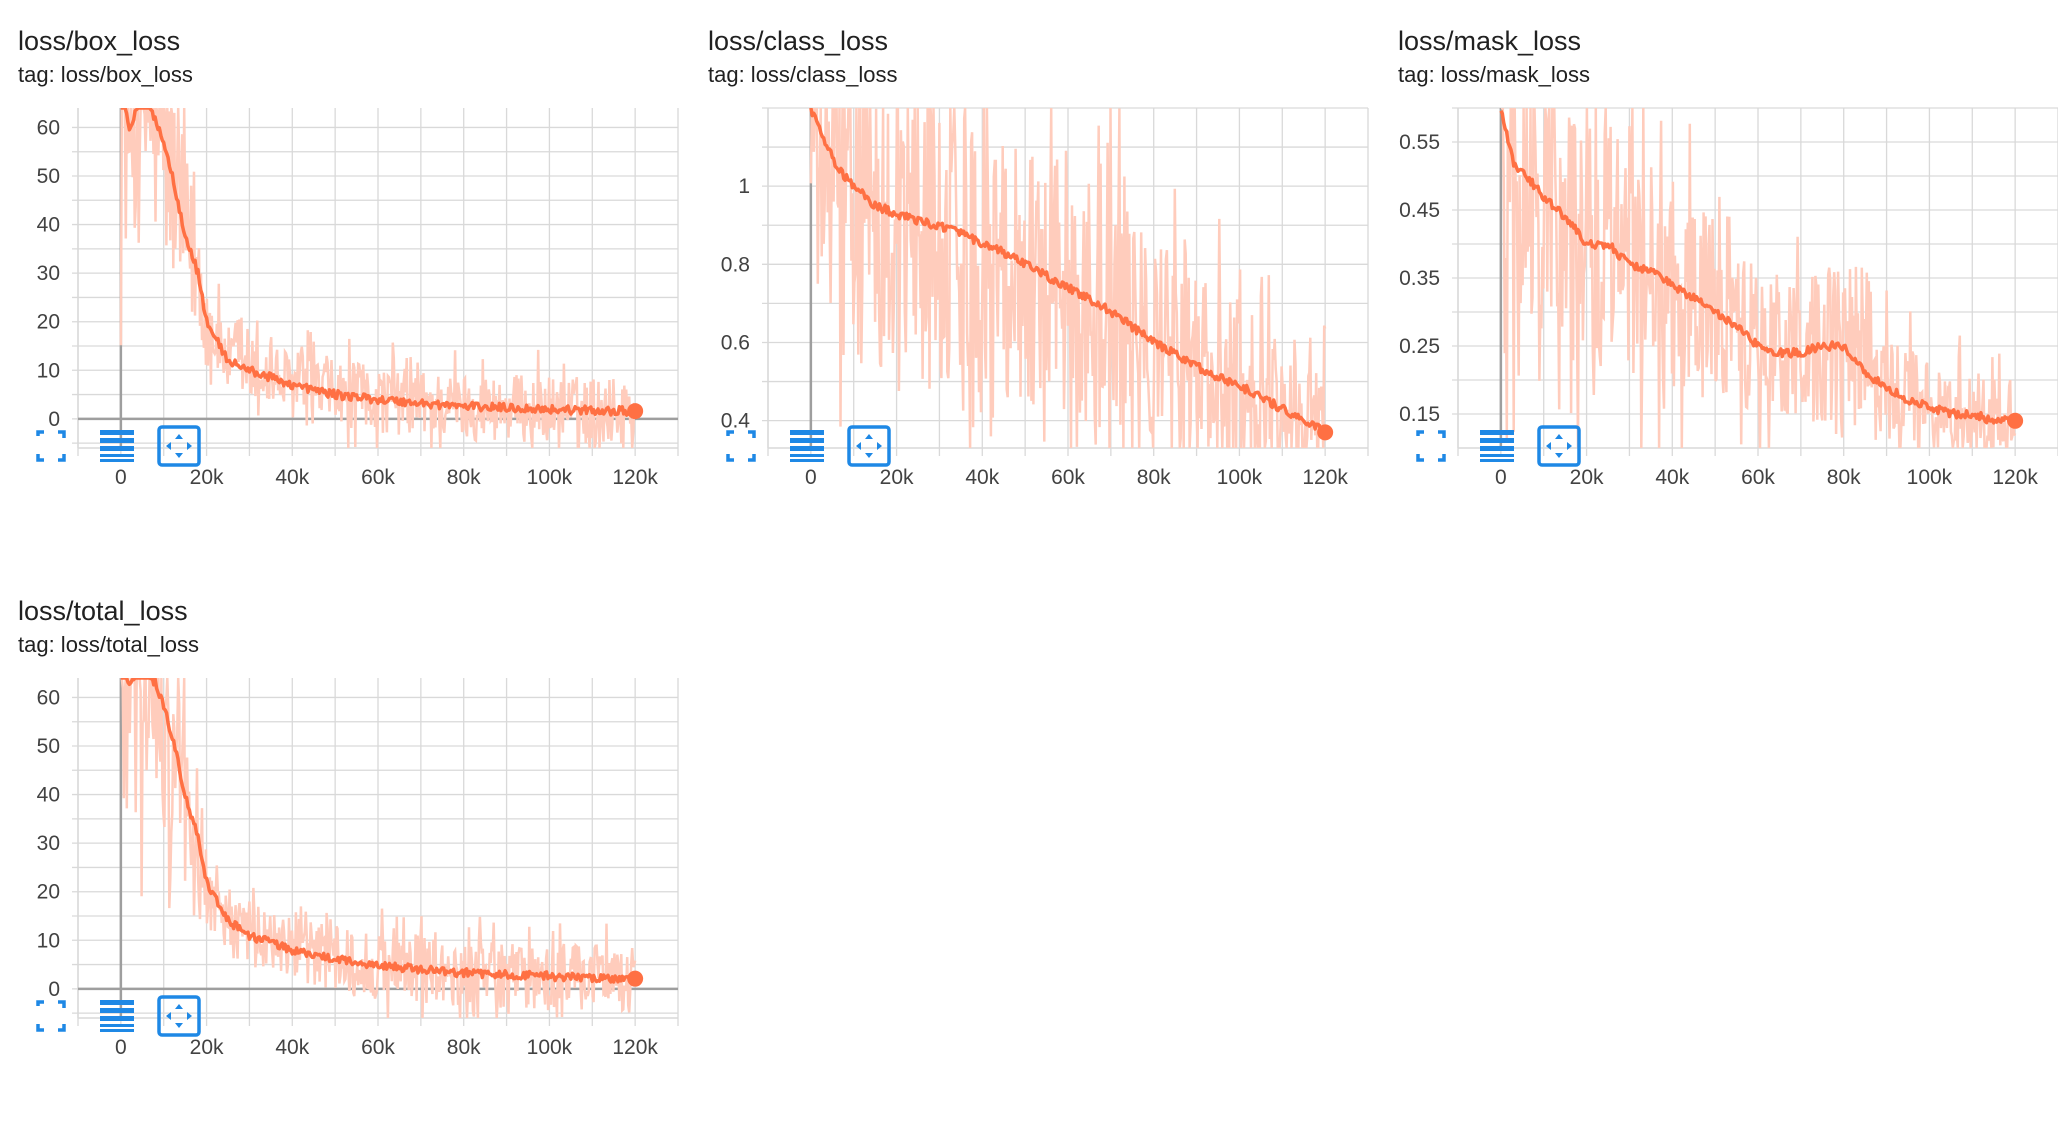  I want to click on y-tick-label: 1, so click(744, 186).